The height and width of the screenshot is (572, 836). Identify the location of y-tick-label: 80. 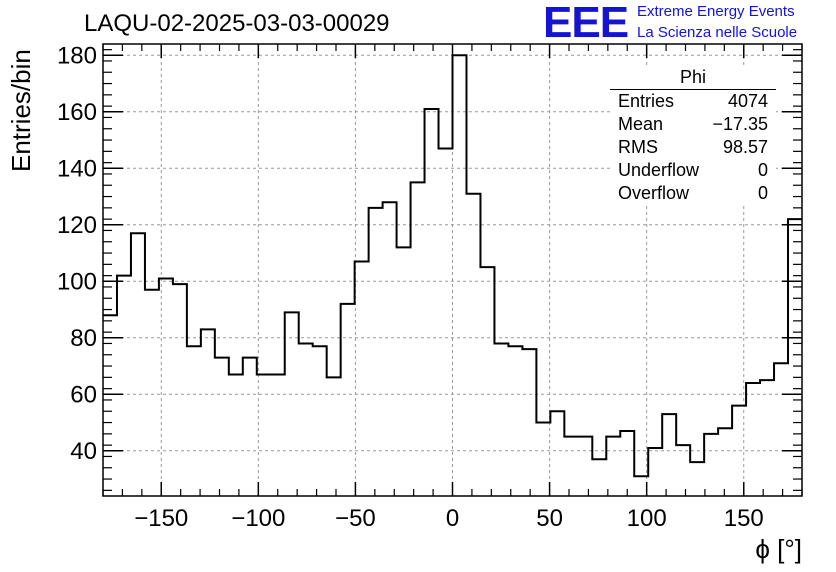
(83, 338).